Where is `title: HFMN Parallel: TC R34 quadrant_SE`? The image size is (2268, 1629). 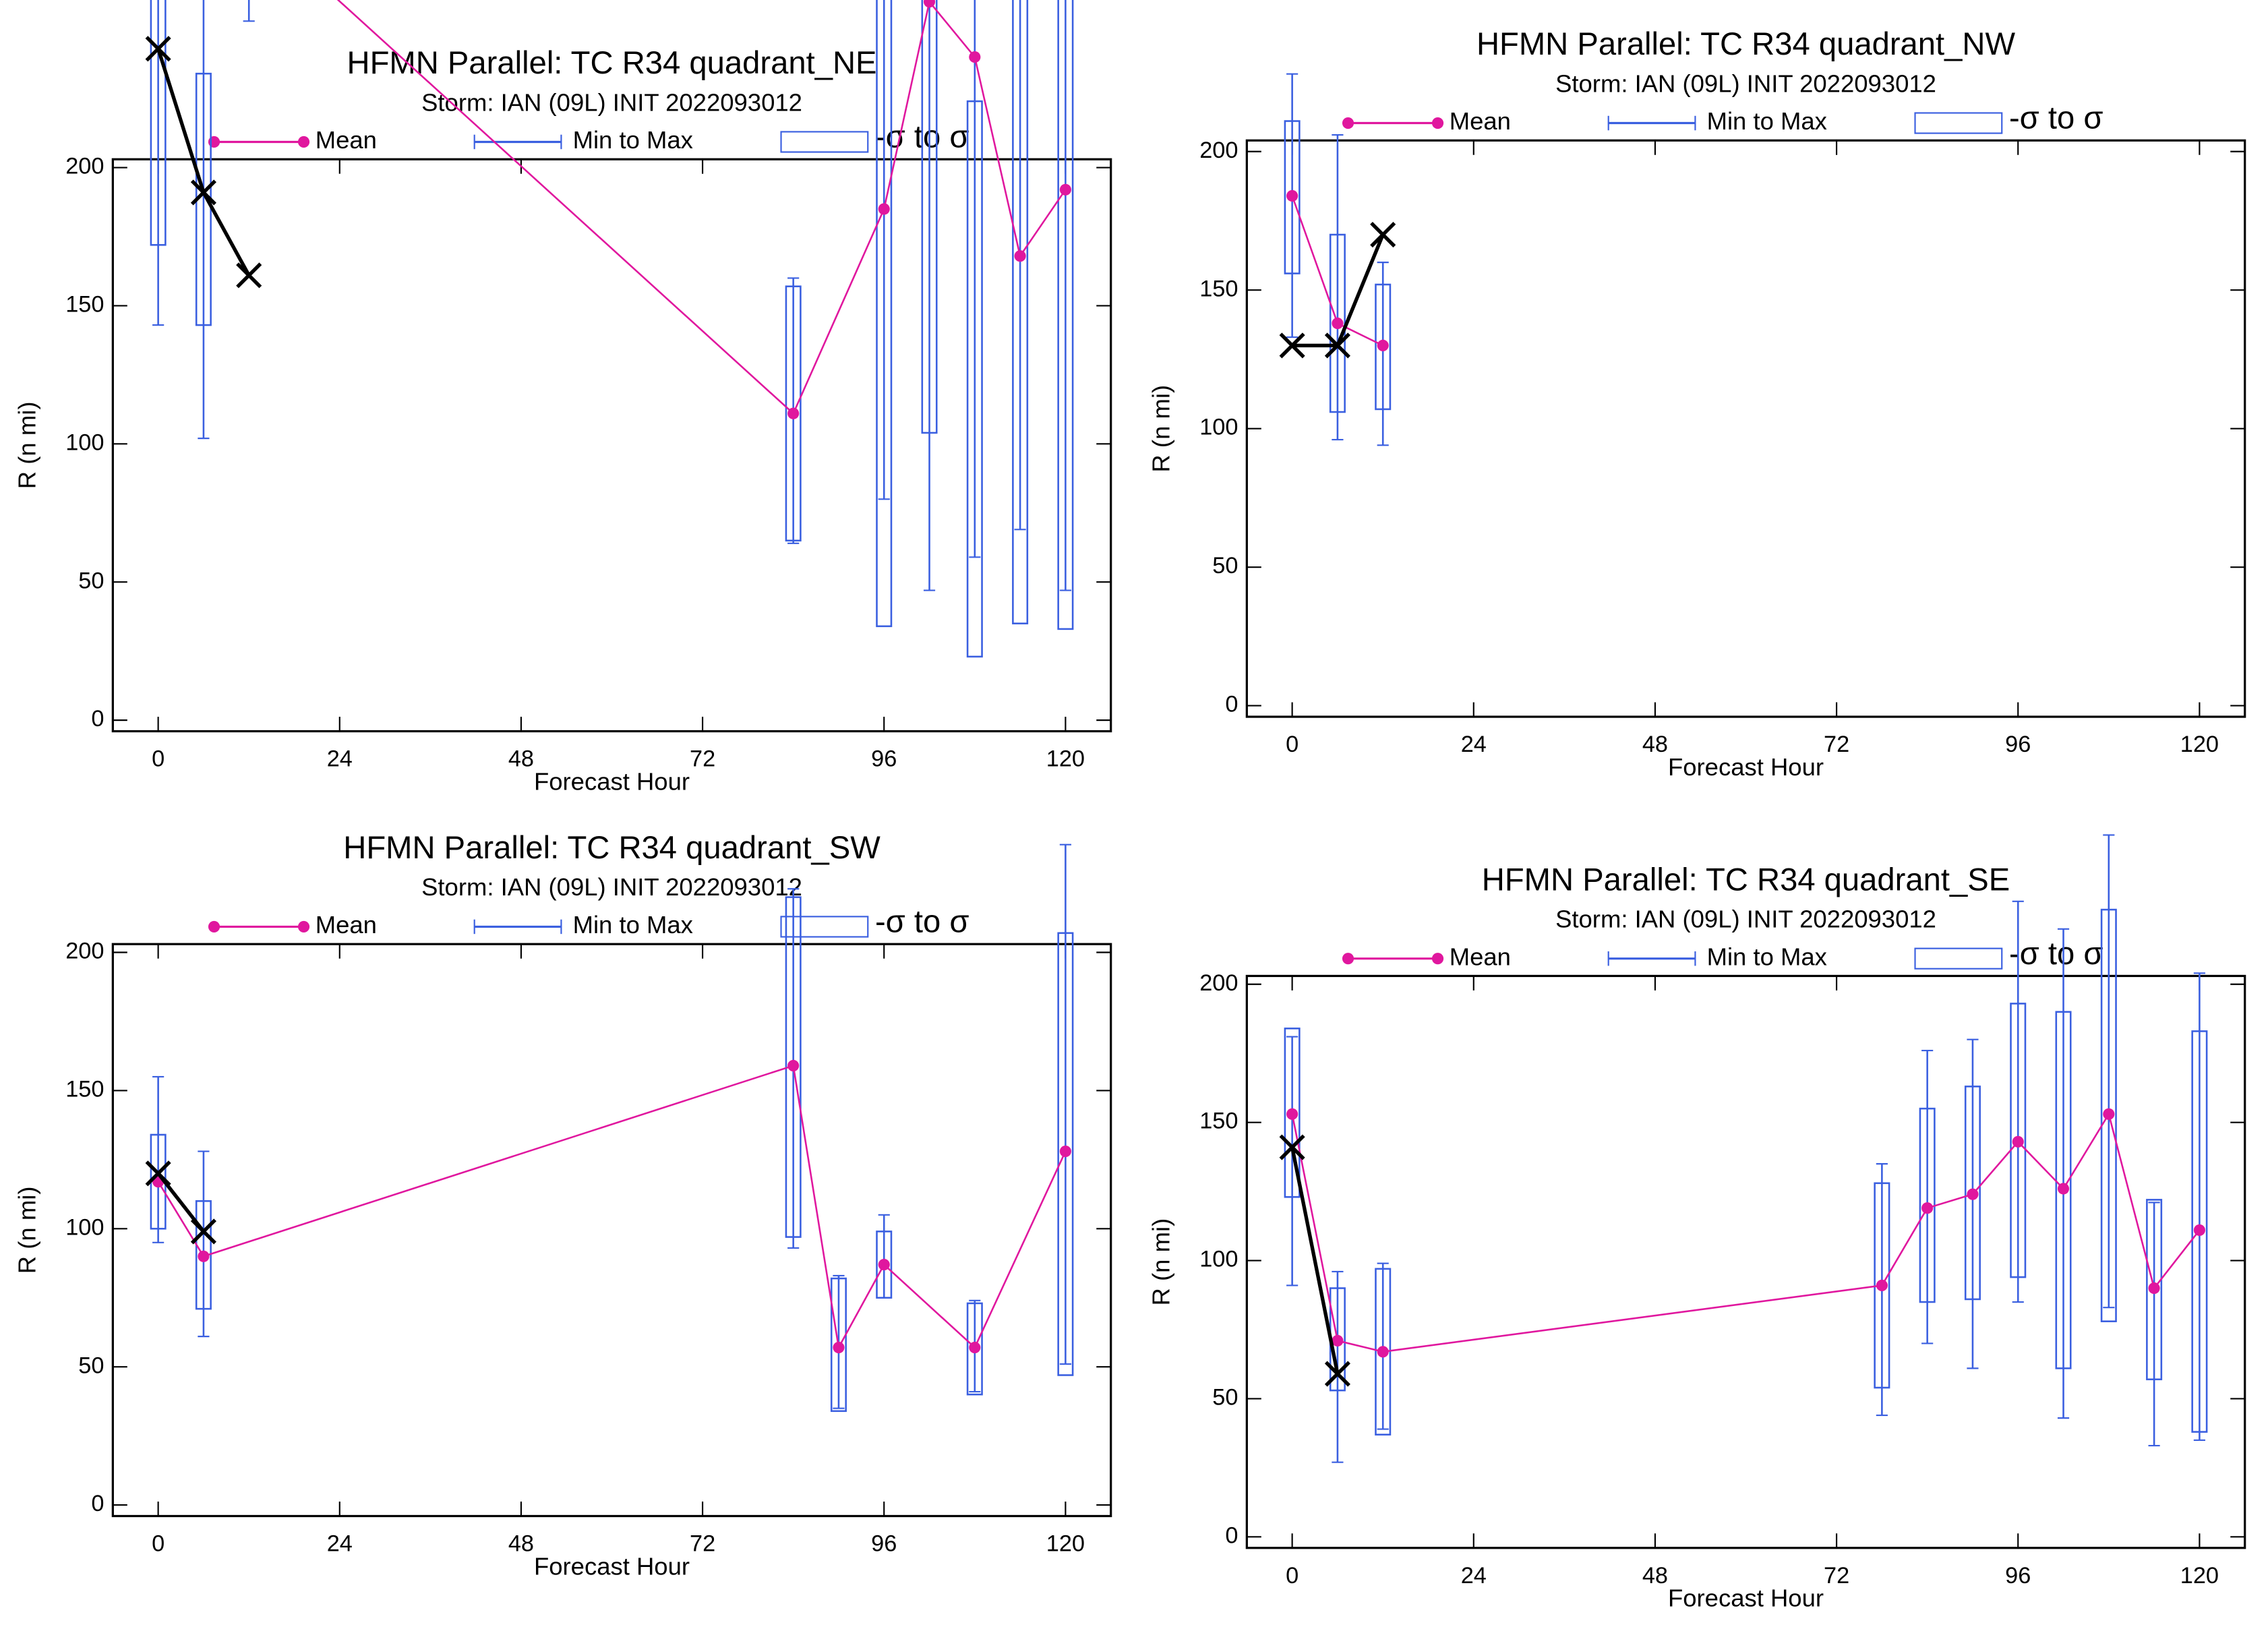 title: HFMN Parallel: TC R34 quadrant_SE is located at coordinates (1746, 879).